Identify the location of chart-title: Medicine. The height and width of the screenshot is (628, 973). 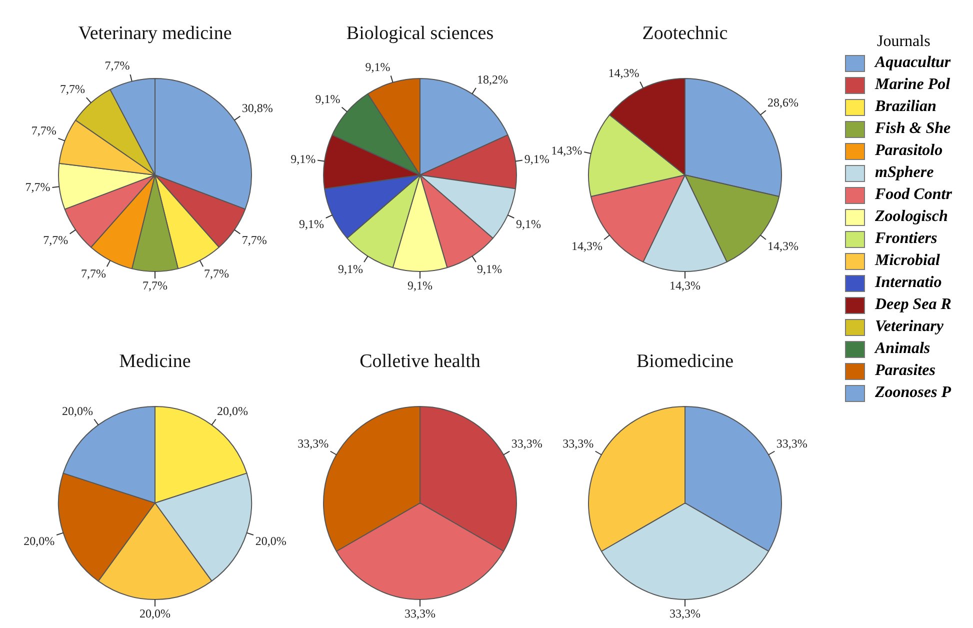
(155, 362).